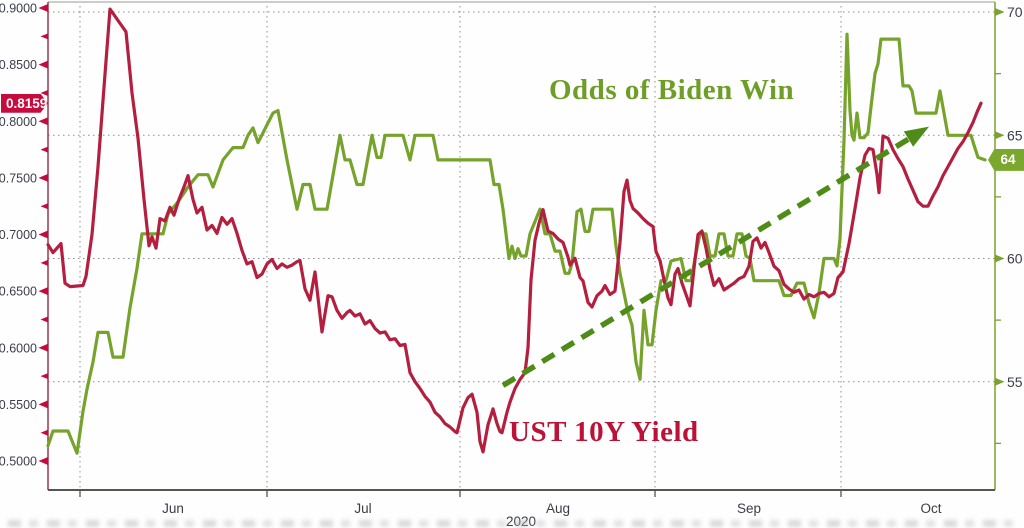  I want to click on left-axis-tick-label: 0.5500, so click(18, 405).